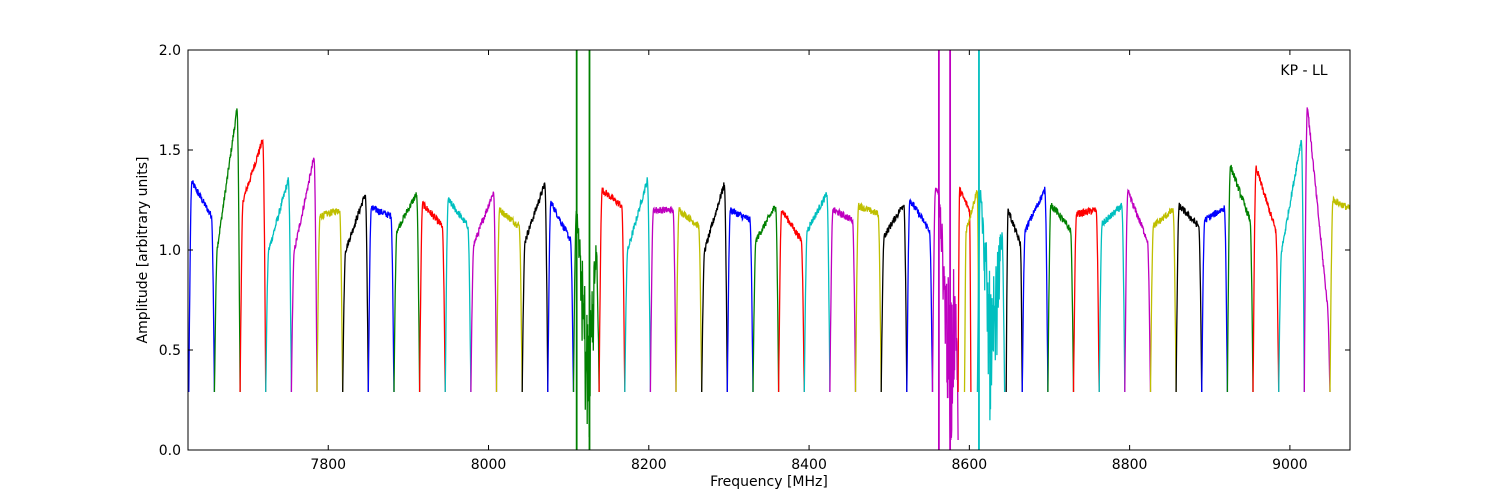  What do you see at coordinates (970, 465) in the screenshot?
I see `x-tick-label: 8600` at bounding box center [970, 465].